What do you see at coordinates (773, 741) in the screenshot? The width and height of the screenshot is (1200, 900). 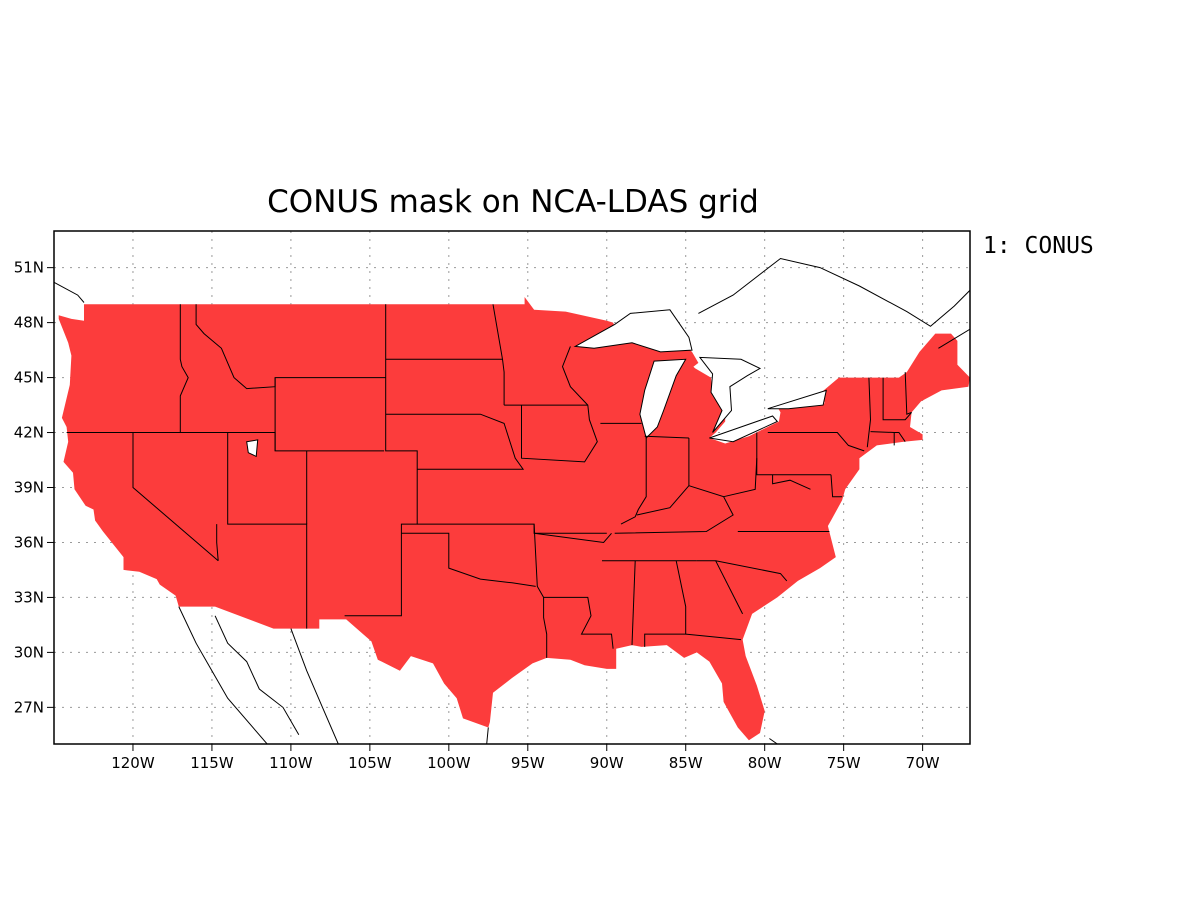 I see `island-outline` at bounding box center [773, 741].